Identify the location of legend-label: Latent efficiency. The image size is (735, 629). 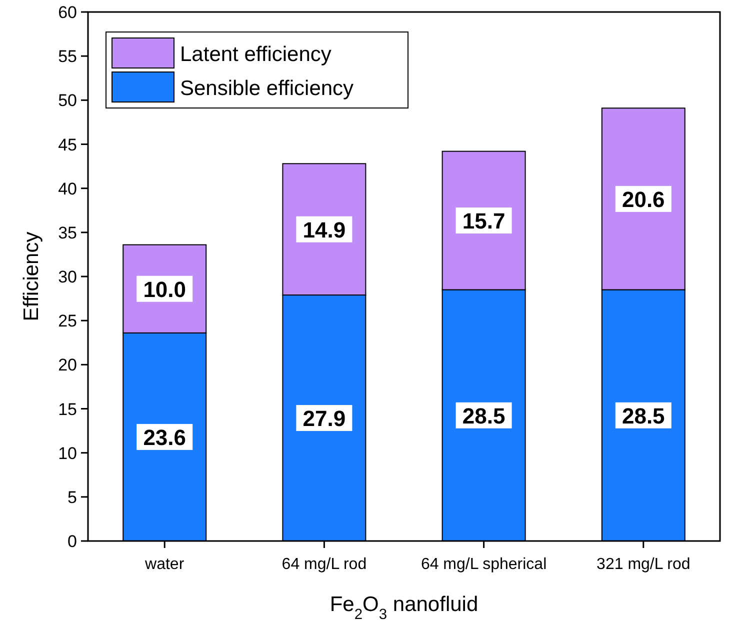
(256, 54).